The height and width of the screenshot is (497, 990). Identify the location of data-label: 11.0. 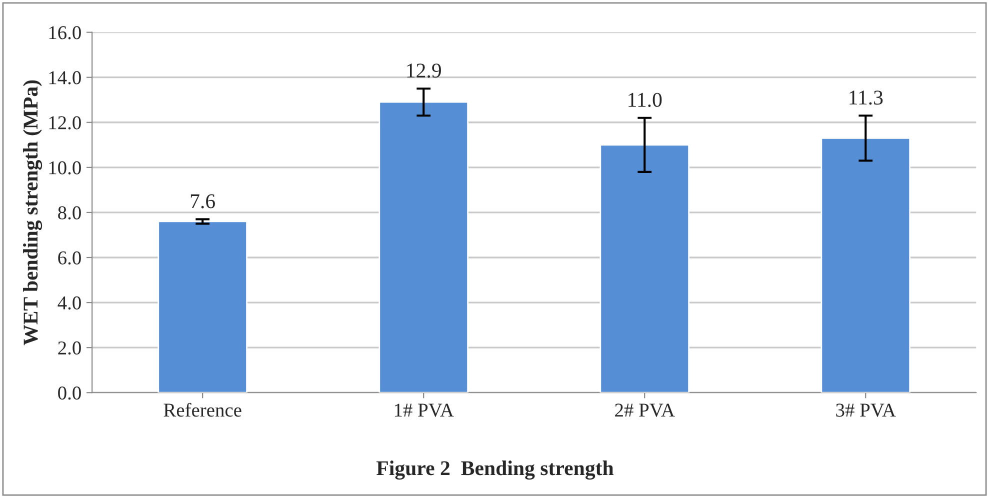
(645, 99).